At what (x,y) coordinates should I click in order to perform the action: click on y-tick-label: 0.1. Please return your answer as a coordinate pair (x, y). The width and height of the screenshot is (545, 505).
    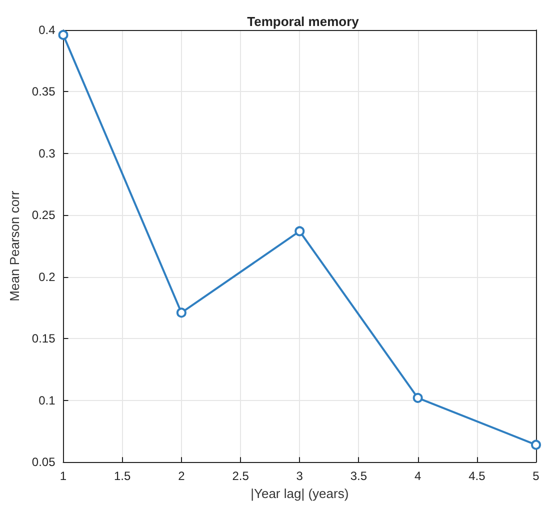
    Looking at the image, I should click on (47, 400).